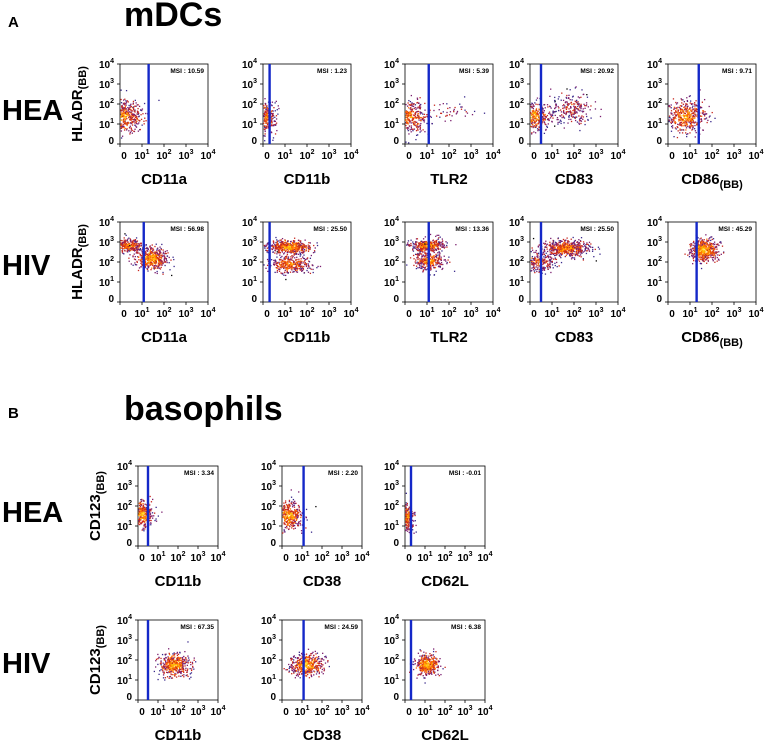  What do you see at coordinates (409, 156) in the screenshot?
I see `x-tick-label: 0` at bounding box center [409, 156].